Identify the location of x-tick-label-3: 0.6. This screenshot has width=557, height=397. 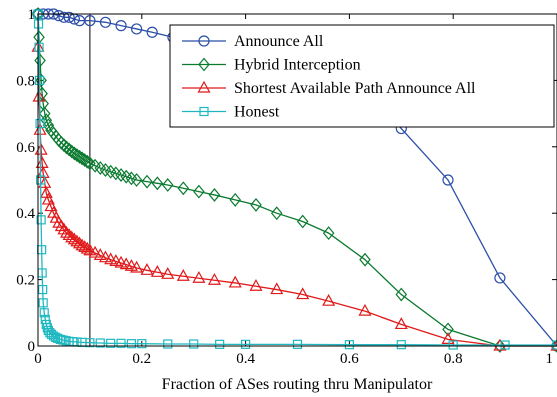
(349, 359).